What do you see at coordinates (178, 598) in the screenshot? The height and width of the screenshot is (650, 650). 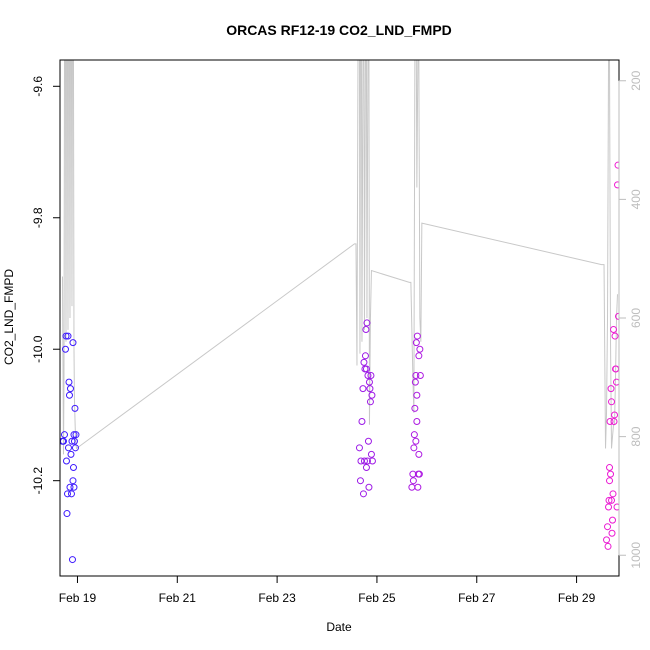 I see `x-tick-label: Feb 21` at bounding box center [178, 598].